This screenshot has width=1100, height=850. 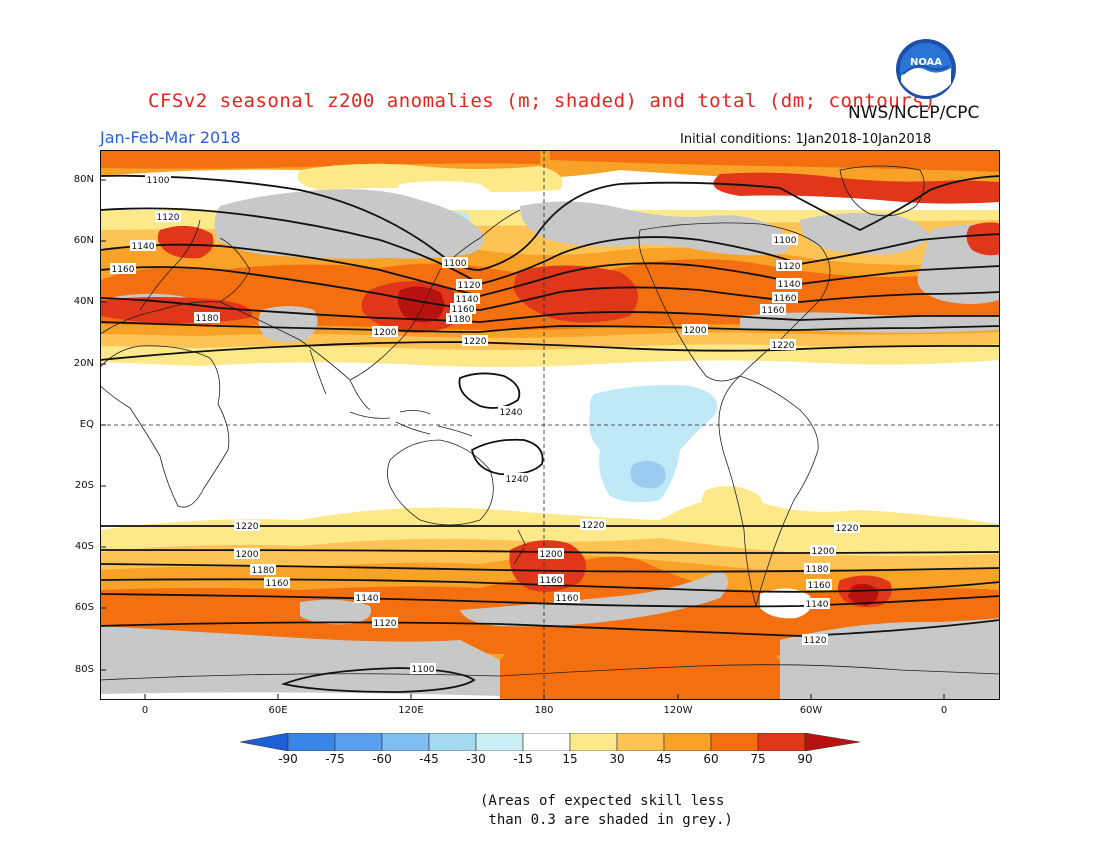 I want to click on sh-grey-east, so click(x=890, y=659).